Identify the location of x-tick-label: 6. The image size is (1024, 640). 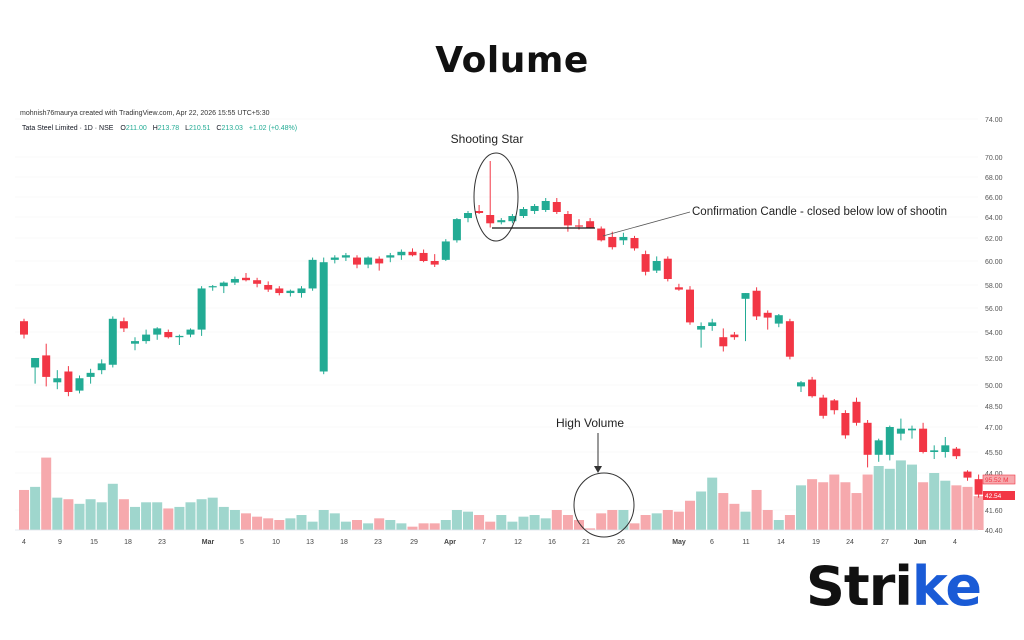
(712, 542).